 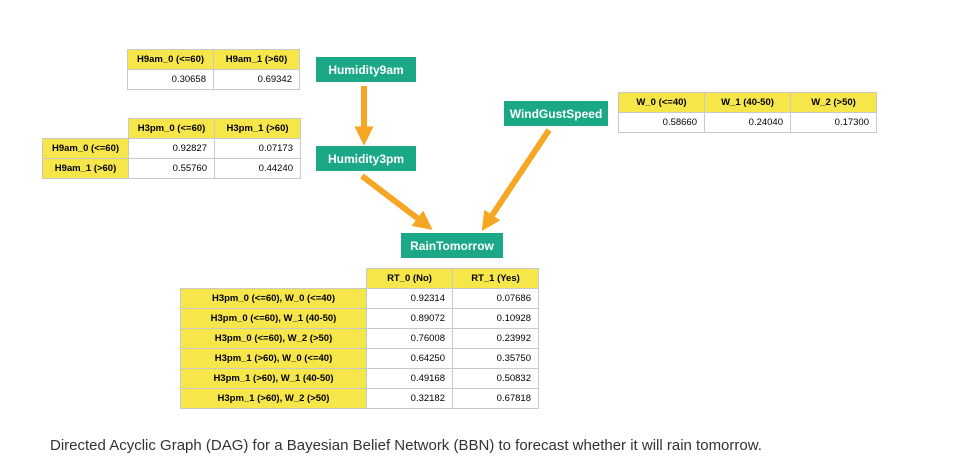 What do you see at coordinates (495, 318) in the screenshot?
I see `cpt-value-cell: 0.10928` at bounding box center [495, 318].